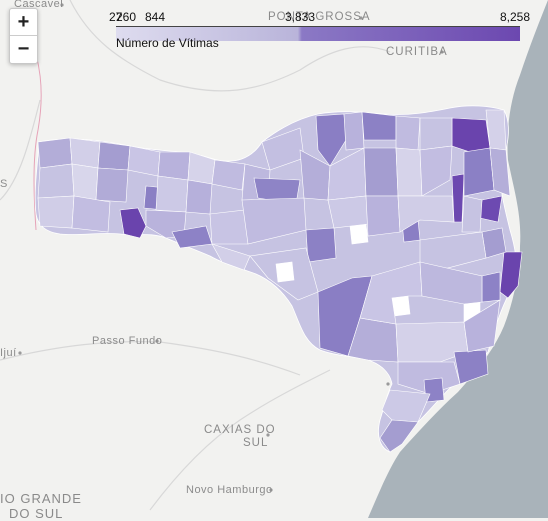  Describe the element at coordinates (319, 17) in the screenshot. I see `city-label-ponta-grossa: PONTA GROSSA` at that location.